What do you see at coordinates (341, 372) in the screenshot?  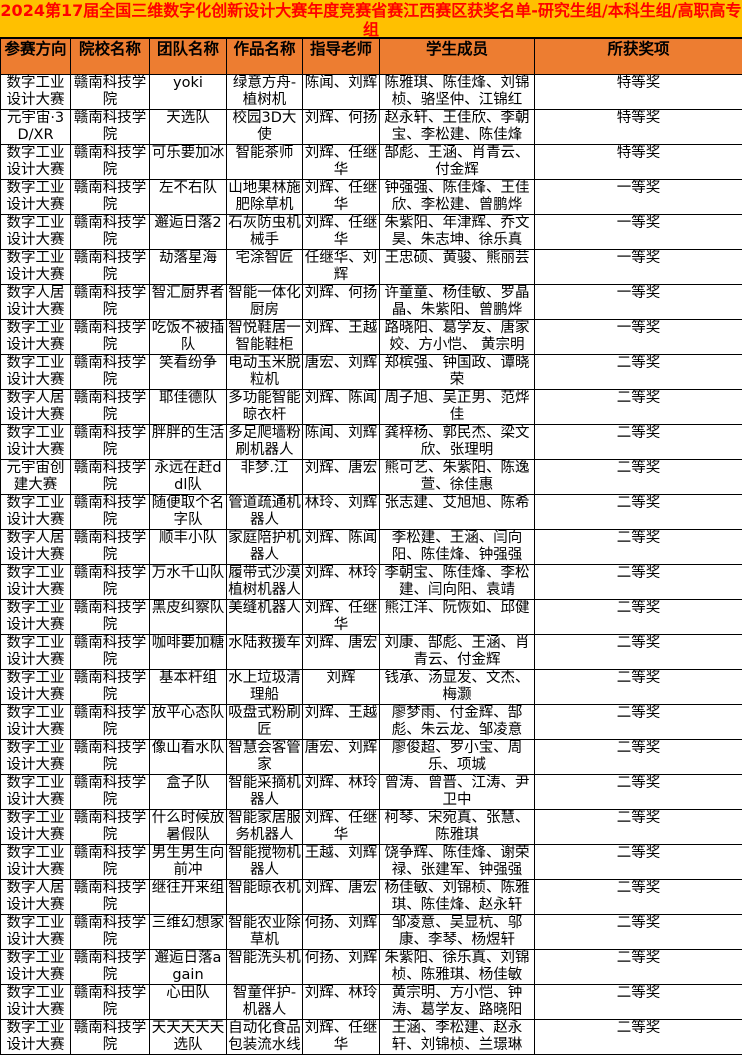 I see `cell-advisor: 唐宏、刘辉` at bounding box center [341, 372].